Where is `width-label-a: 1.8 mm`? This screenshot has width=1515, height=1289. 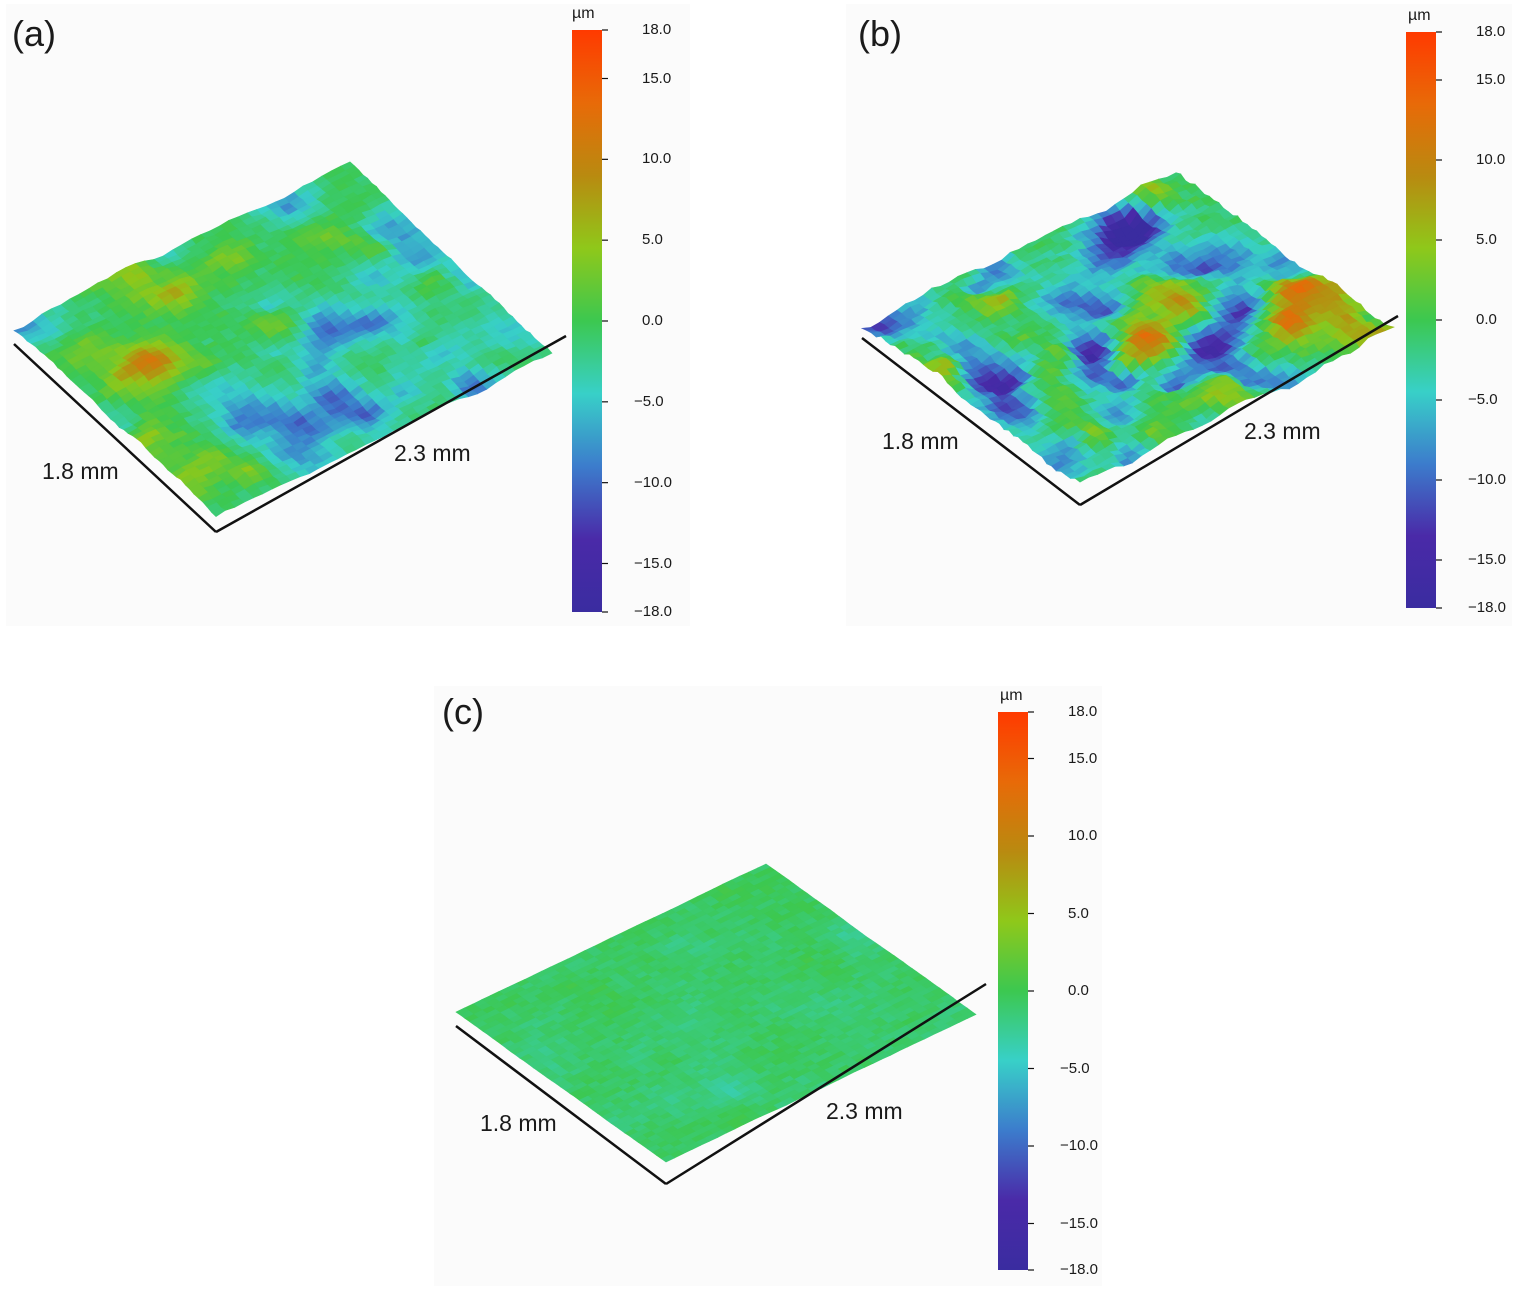 width-label-a: 1.8 mm is located at coordinates (80, 471).